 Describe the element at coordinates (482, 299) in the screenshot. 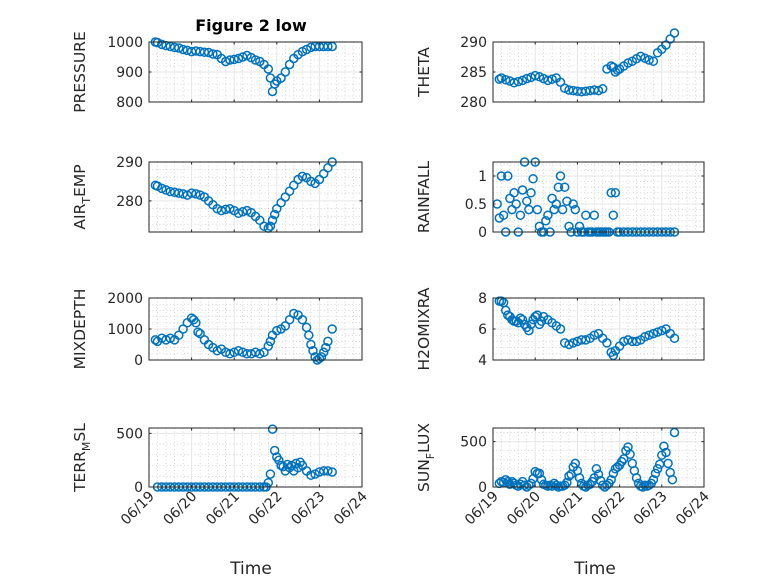

I see `y-tick-label: 8` at that location.